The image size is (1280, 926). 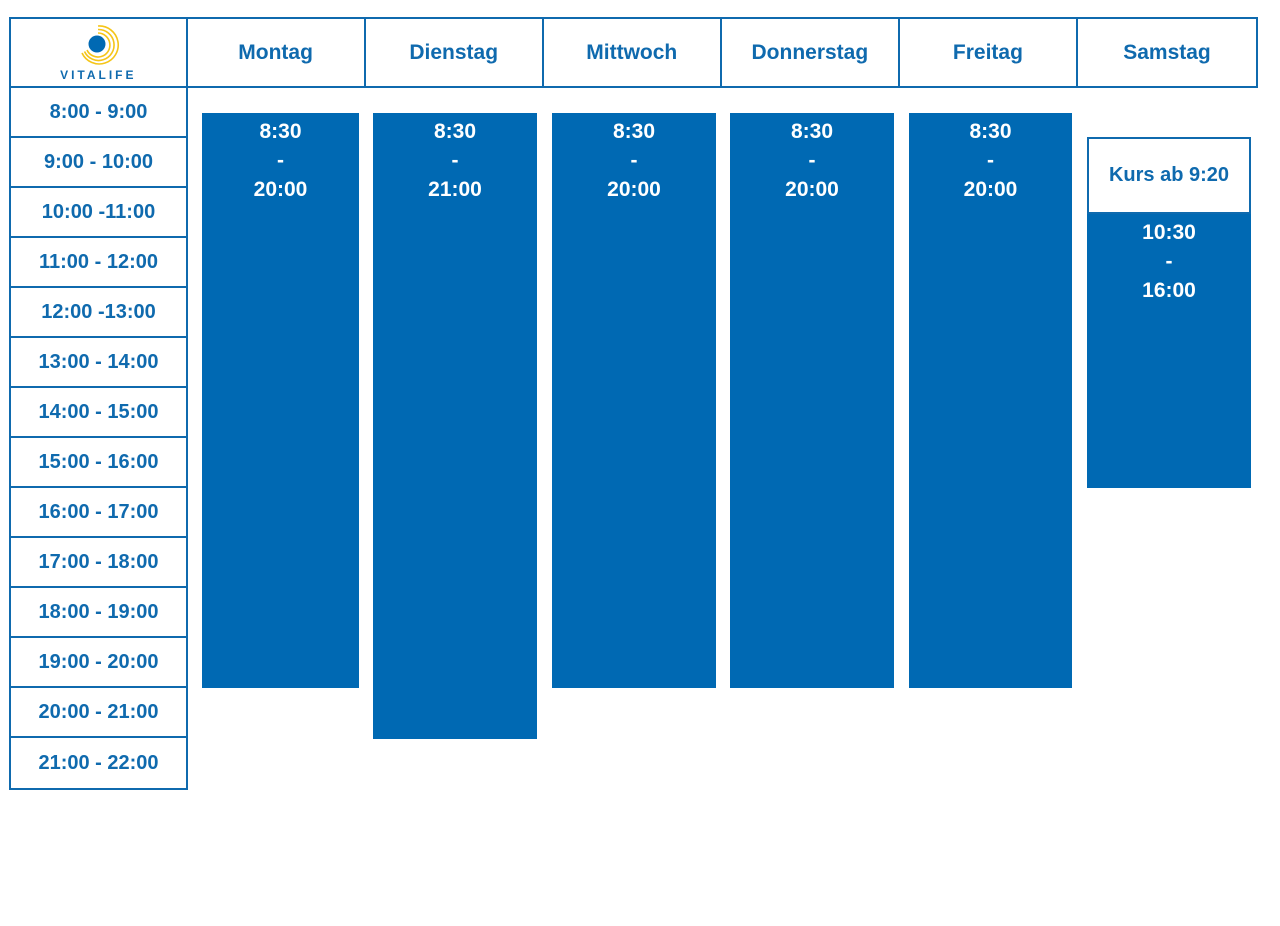 What do you see at coordinates (1169, 232) in the screenshot?
I see `opening-start: 10:30` at bounding box center [1169, 232].